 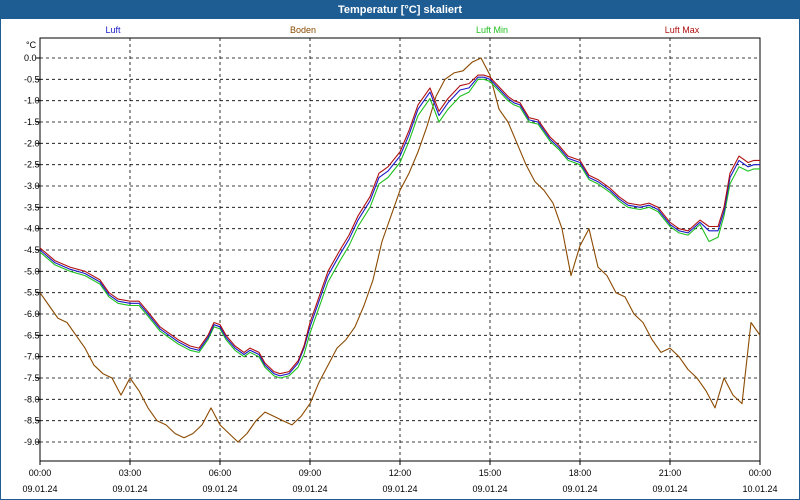 I want to click on y-tick-label: -0.5, so click(x=32, y=79).